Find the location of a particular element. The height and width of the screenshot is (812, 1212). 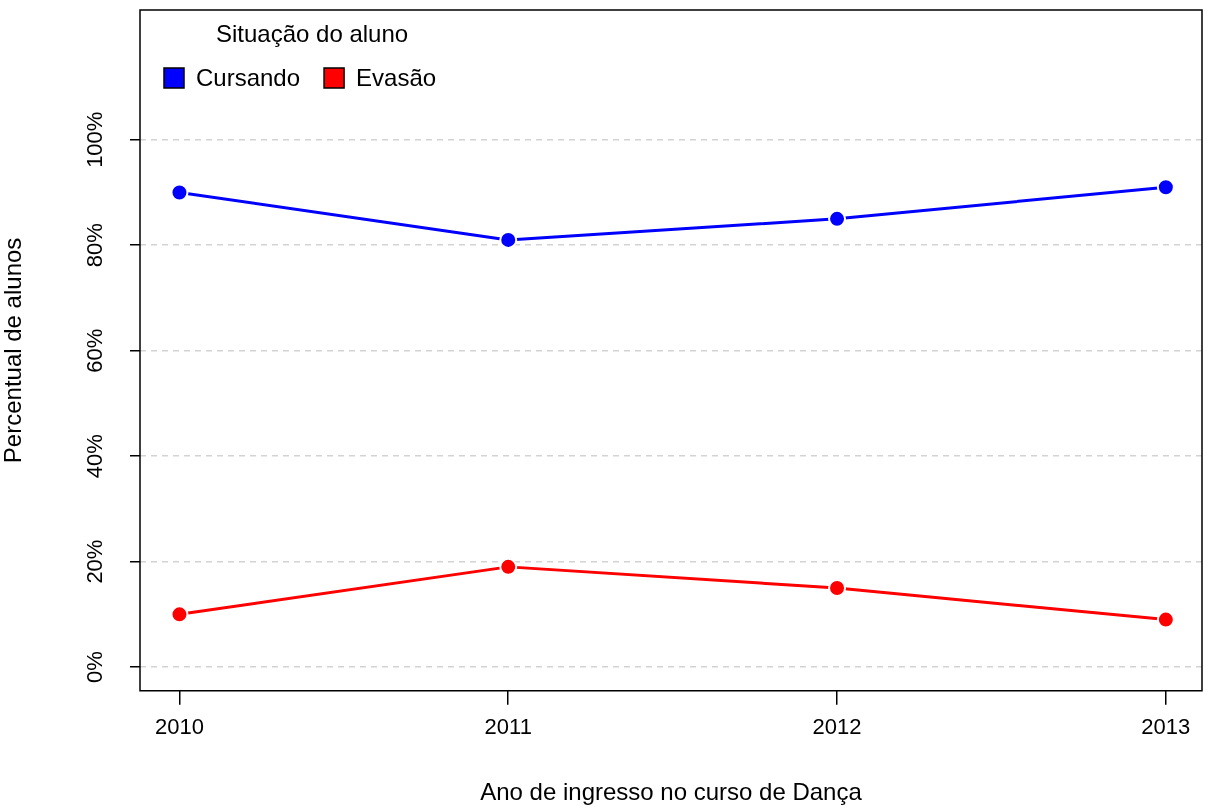

legend-label: Cursando is located at coordinates (248, 77).